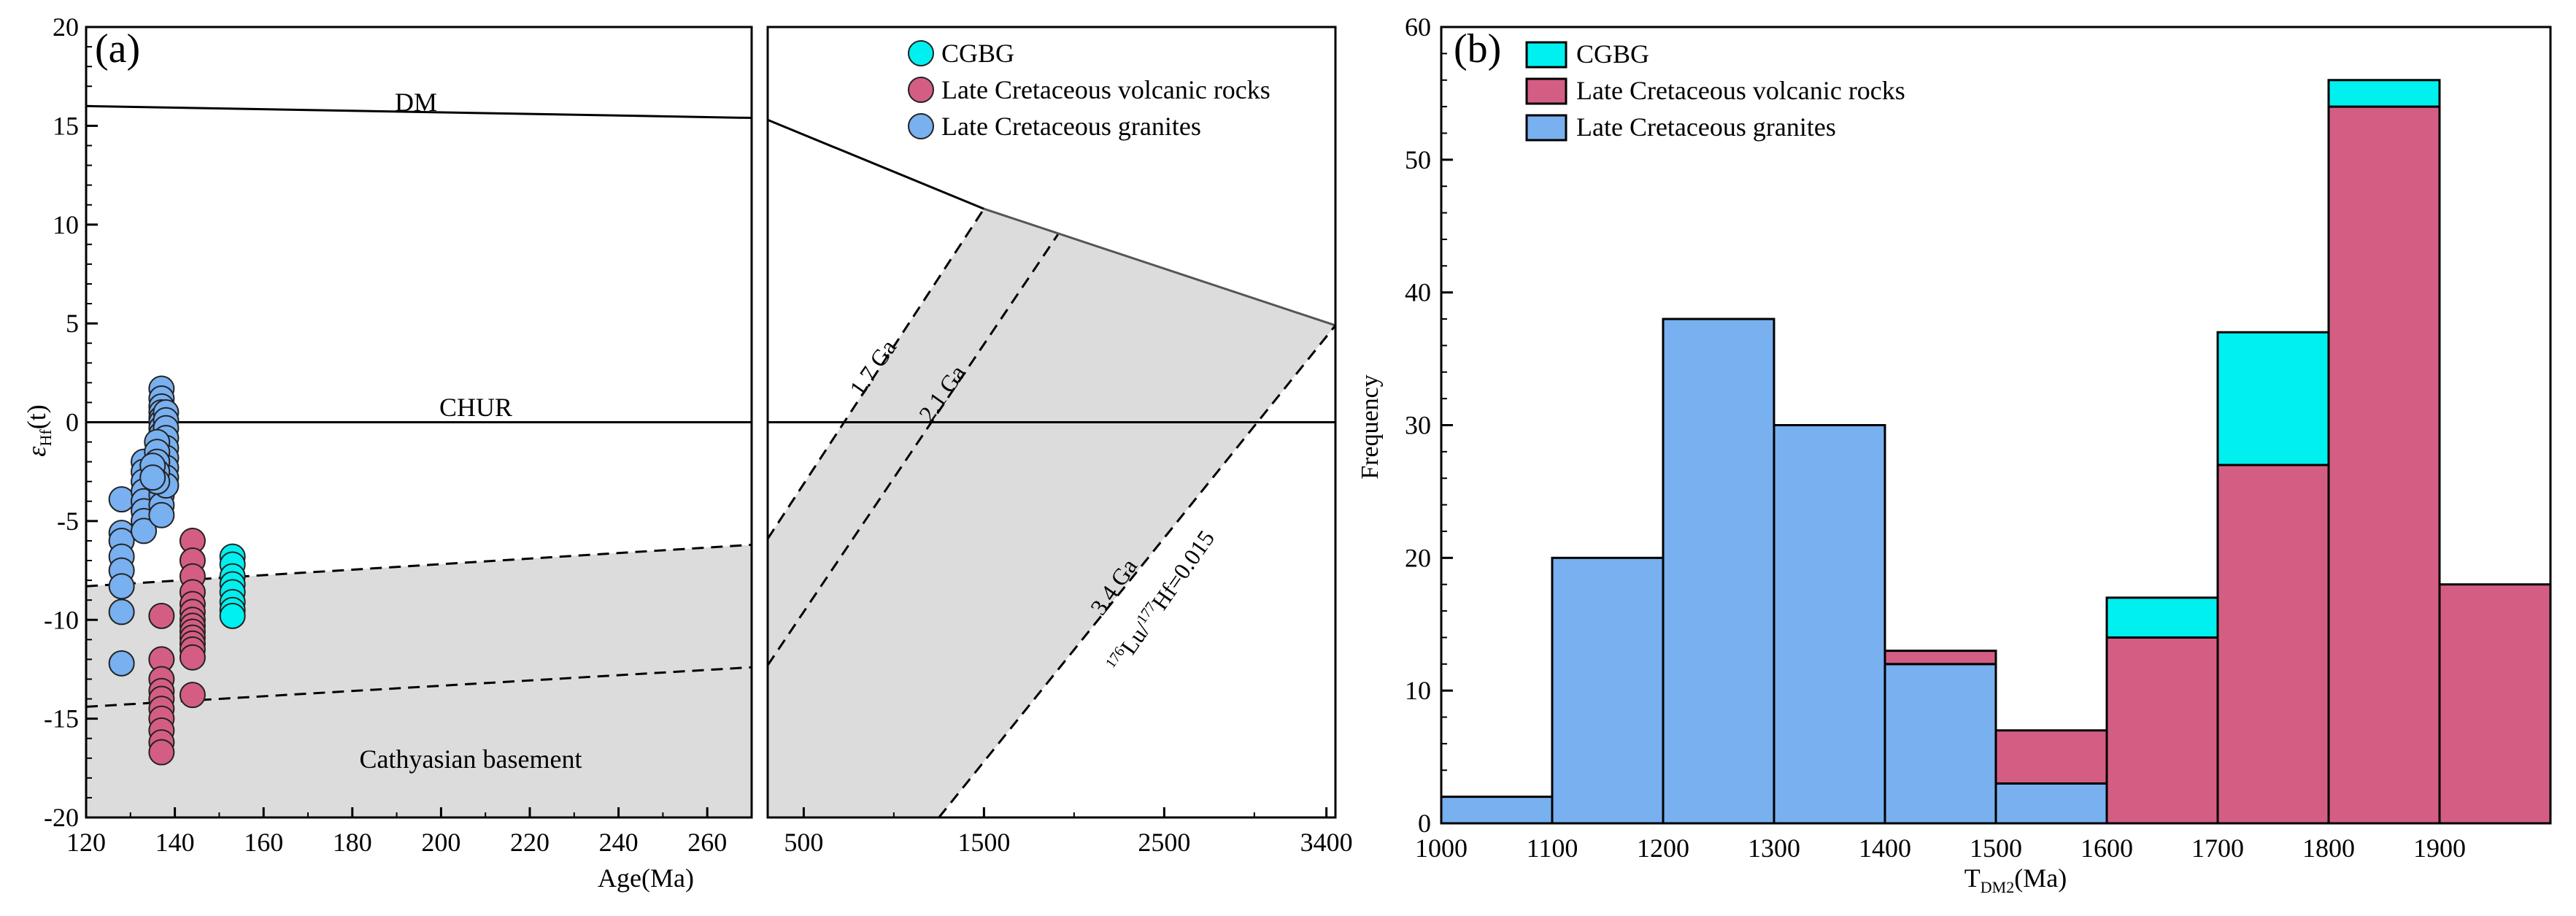 Image resolution: width=2576 pixels, height=916 pixels. What do you see at coordinates (1137, 571) in the screenshot?
I see `3-4-ga-line` at bounding box center [1137, 571].